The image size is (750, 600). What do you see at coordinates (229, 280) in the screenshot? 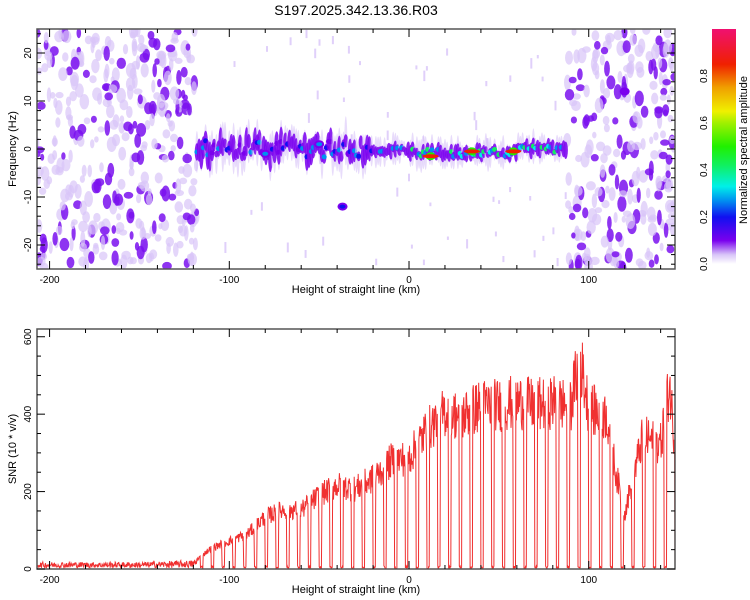
I see `x-tick-label: -100` at bounding box center [229, 280].